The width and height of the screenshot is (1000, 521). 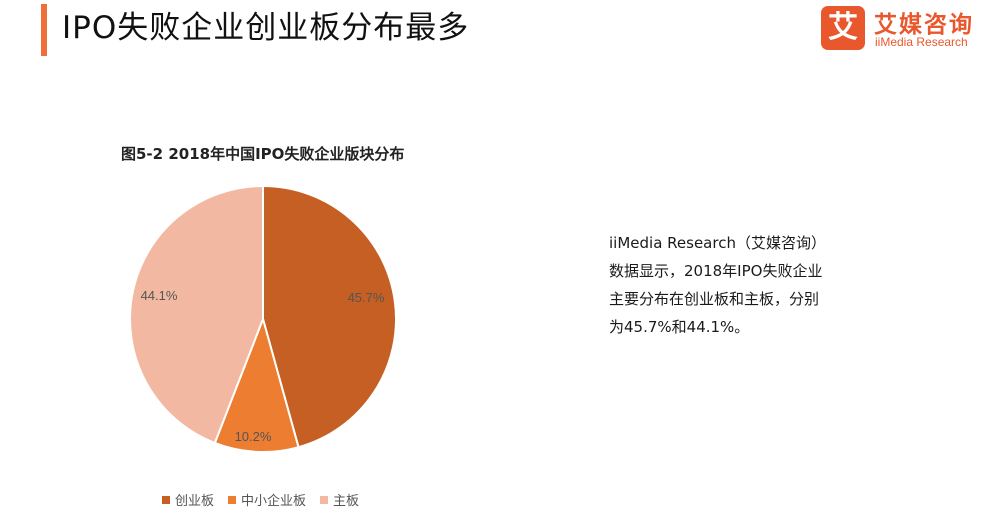 I want to click on description-line: 主要分布在创业板和主板，分别, so click(x=714, y=299).